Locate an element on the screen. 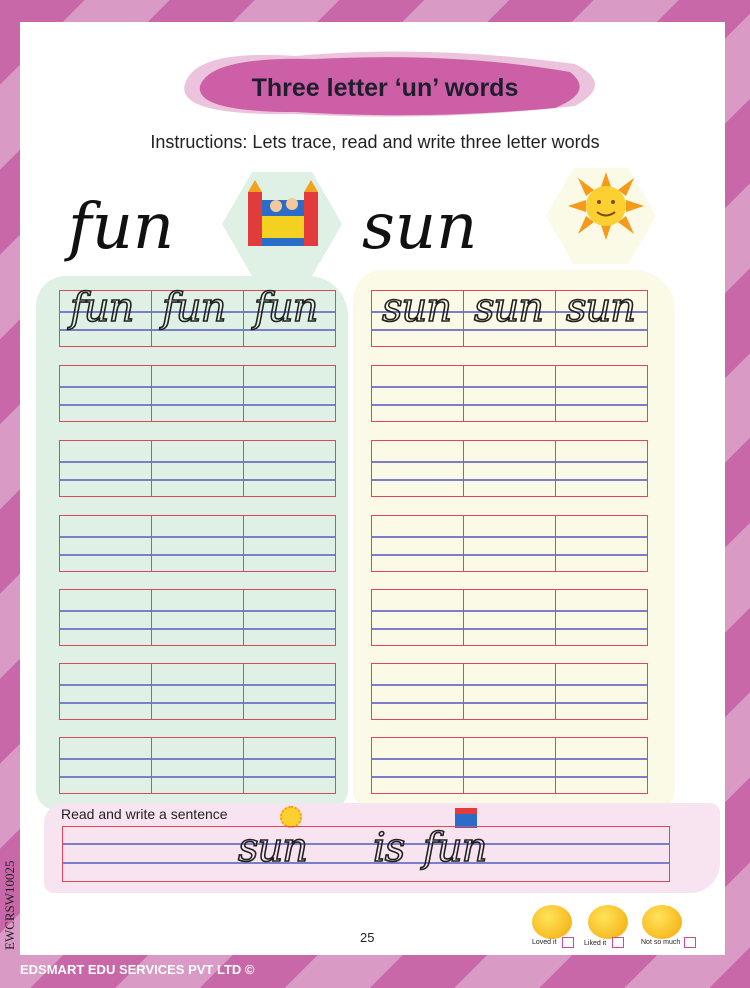  smiley-face-icon is located at coordinates (608, 922).